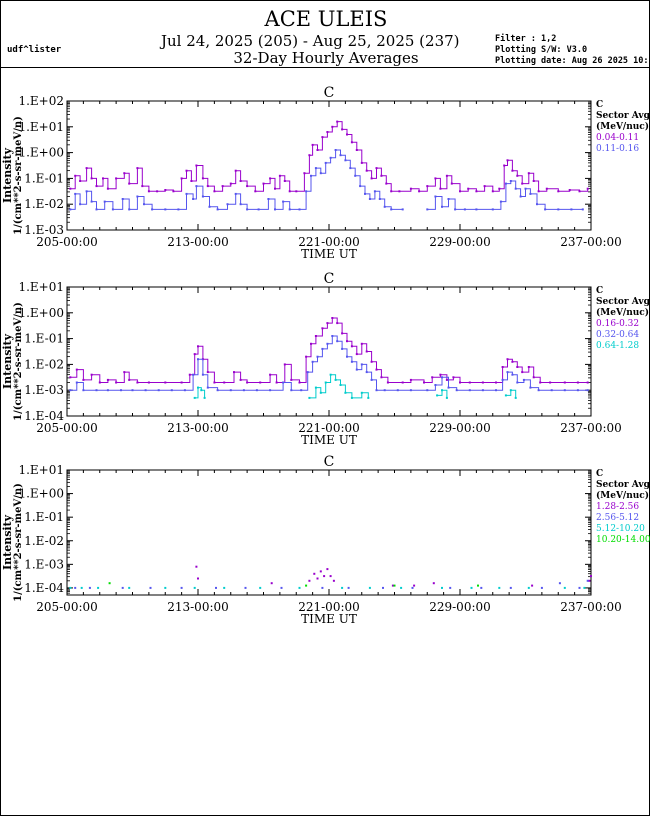  I want to click on y-tick-label: 1.E-03, so click(44, 390).